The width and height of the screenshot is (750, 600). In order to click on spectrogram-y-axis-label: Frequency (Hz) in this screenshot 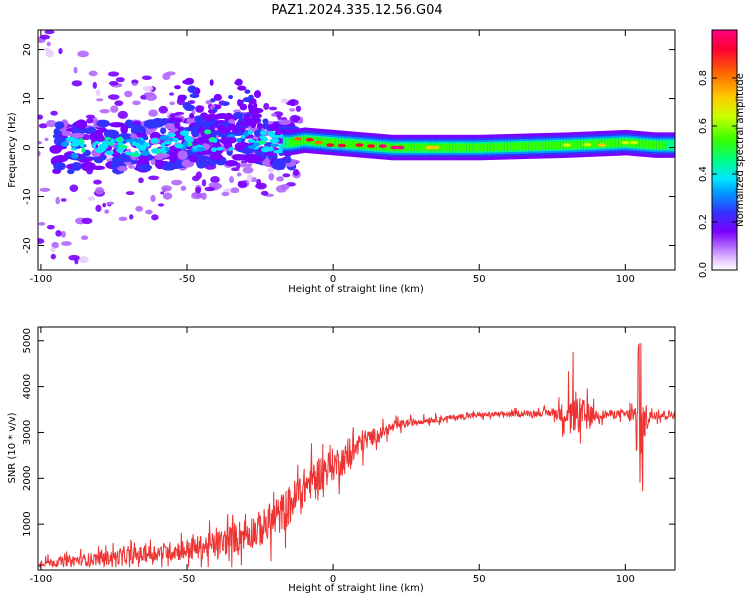, I will do `click(12, 150)`.